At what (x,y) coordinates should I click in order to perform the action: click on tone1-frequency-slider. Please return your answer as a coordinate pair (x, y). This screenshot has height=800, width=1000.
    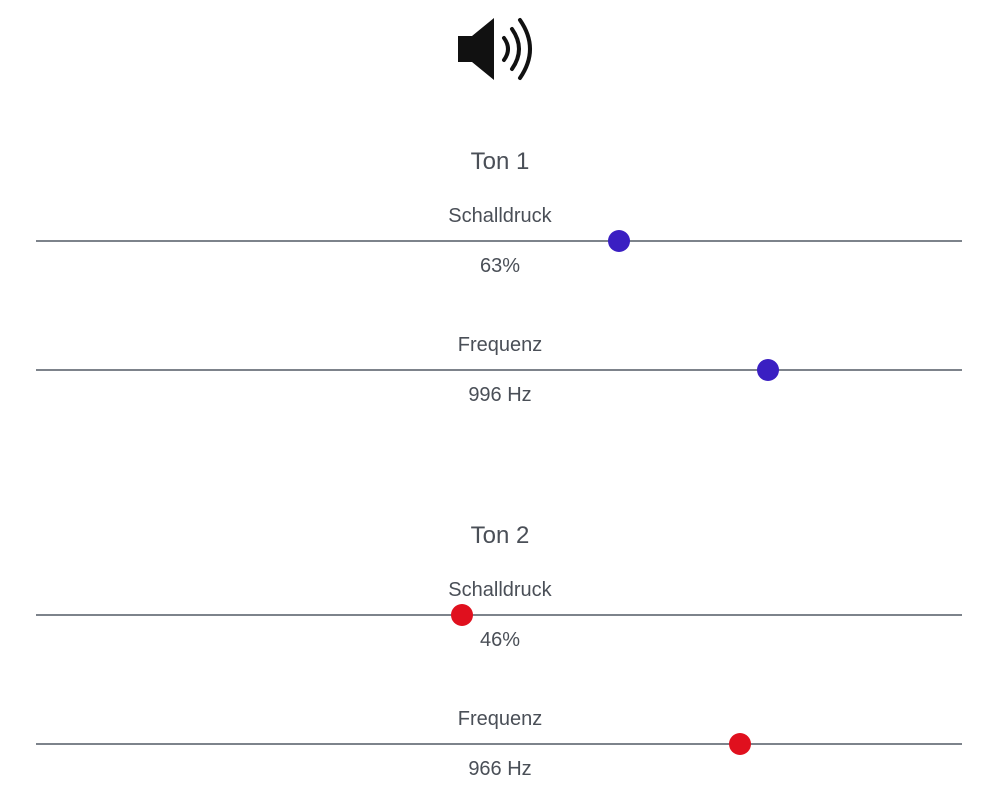
    Looking at the image, I should click on (499, 370).